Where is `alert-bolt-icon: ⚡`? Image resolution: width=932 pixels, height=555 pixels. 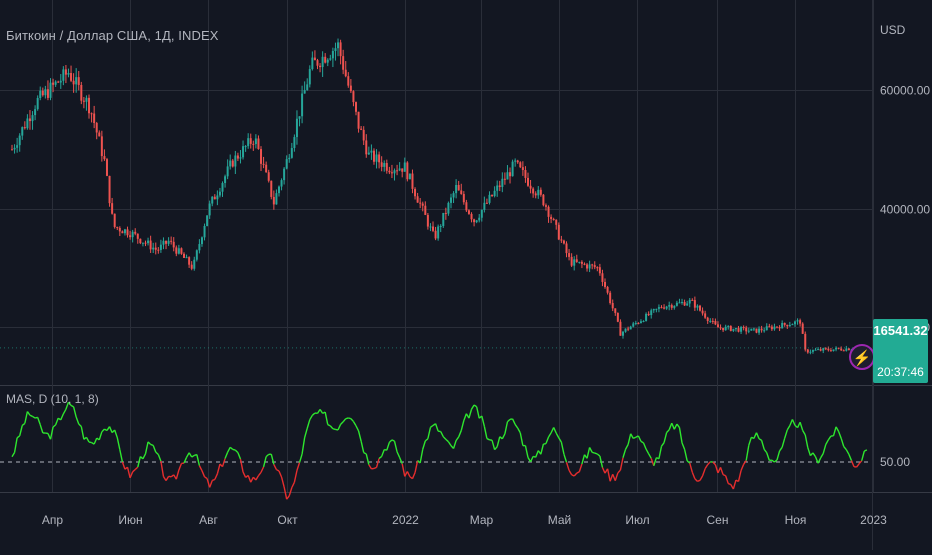 alert-bolt-icon: ⚡ is located at coordinates (862, 357).